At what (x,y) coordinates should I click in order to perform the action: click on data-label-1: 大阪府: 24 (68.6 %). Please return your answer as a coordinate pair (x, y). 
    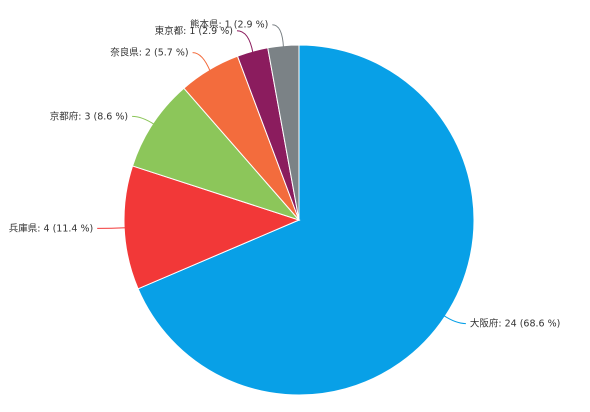
    Looking at the image, I should click on (515, 324).